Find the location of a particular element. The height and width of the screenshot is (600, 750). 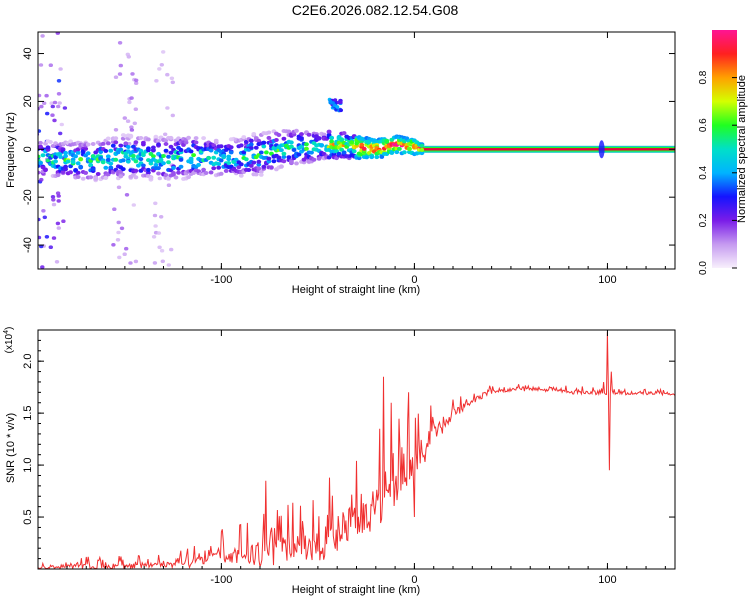

snr-y-multiplier-exponent: 4 is located at coordinates (6, 332).